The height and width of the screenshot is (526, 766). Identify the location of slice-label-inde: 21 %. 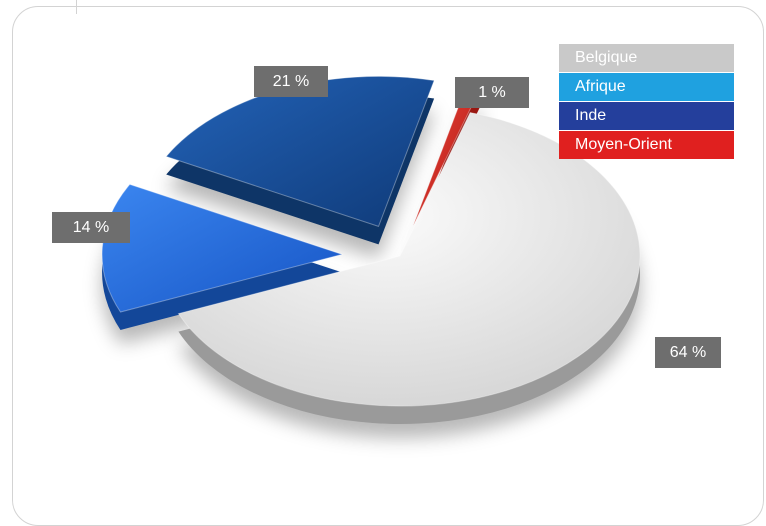
(291, 81).